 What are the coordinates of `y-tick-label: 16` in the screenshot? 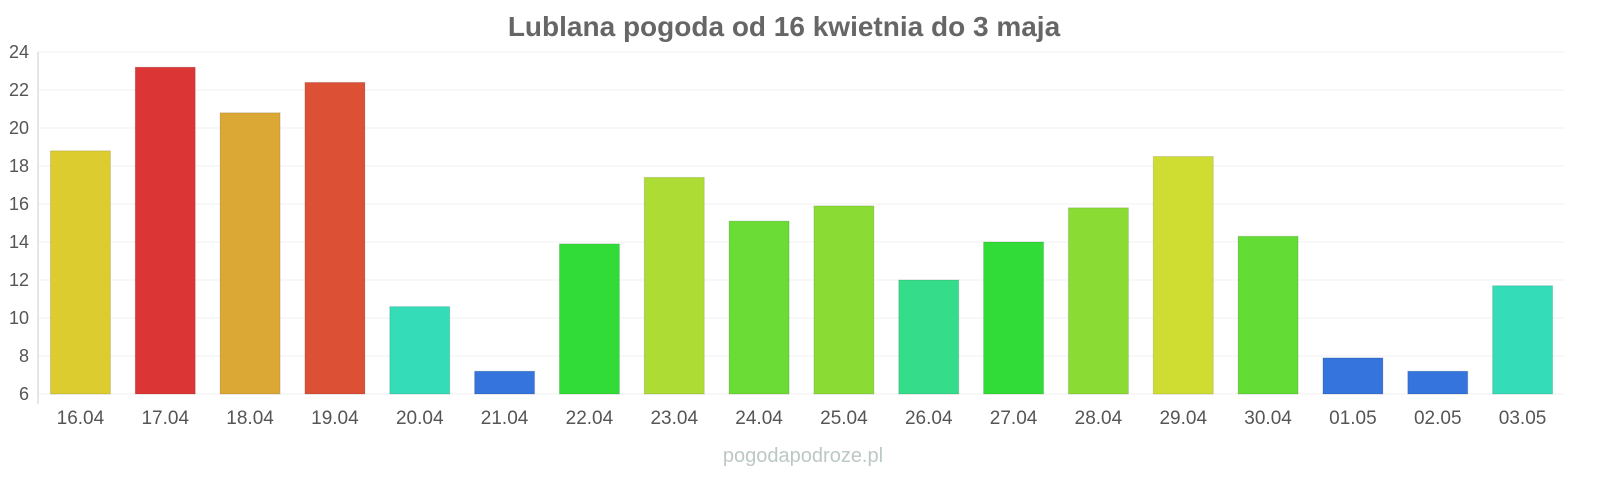 It's located at (19, 204).